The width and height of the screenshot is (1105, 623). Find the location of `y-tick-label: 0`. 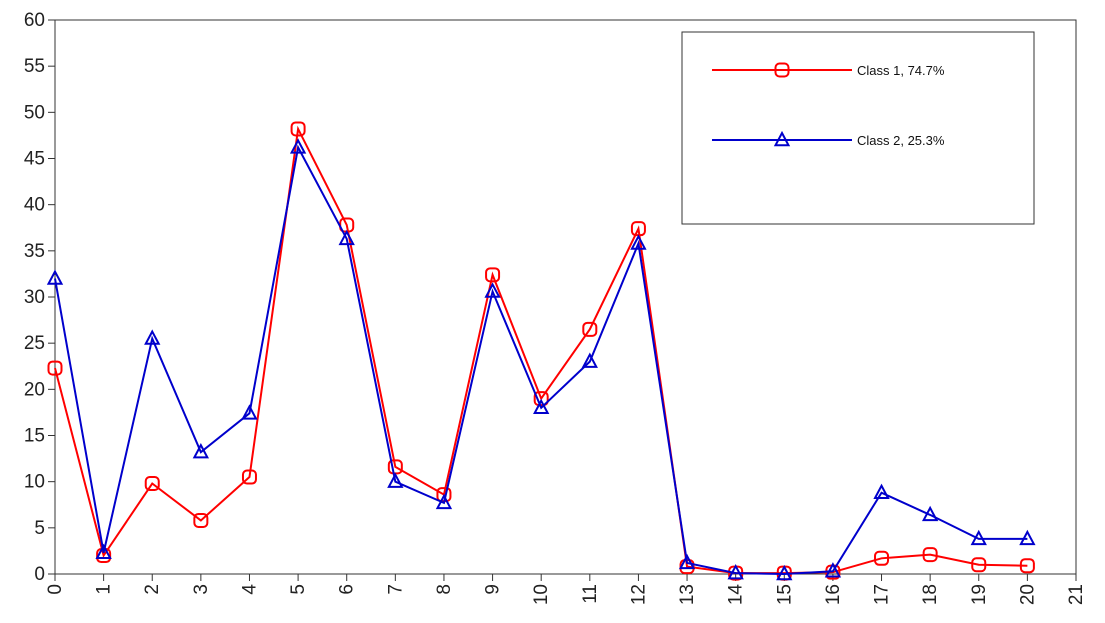

y-tick-label: 0 is located at coordinates (39, 574).